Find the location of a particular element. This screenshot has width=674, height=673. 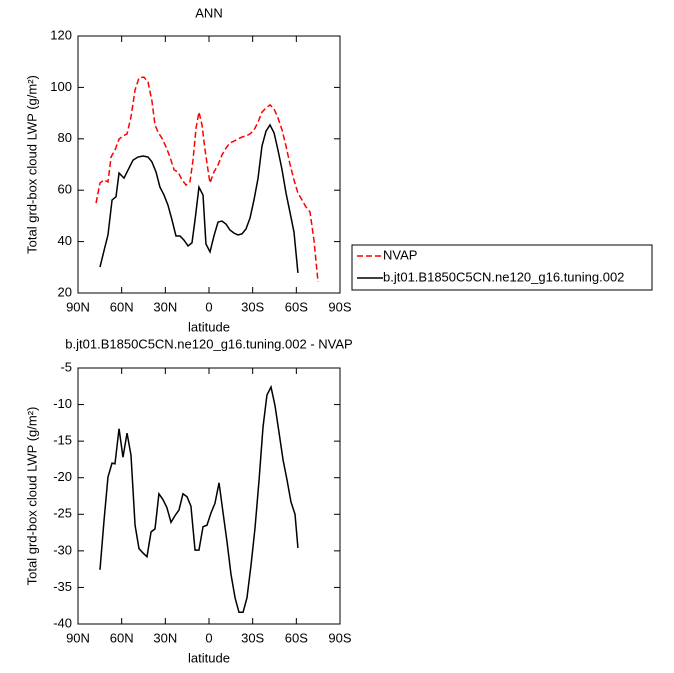

legend-label: NVAP is located at coordinates (400, 254).